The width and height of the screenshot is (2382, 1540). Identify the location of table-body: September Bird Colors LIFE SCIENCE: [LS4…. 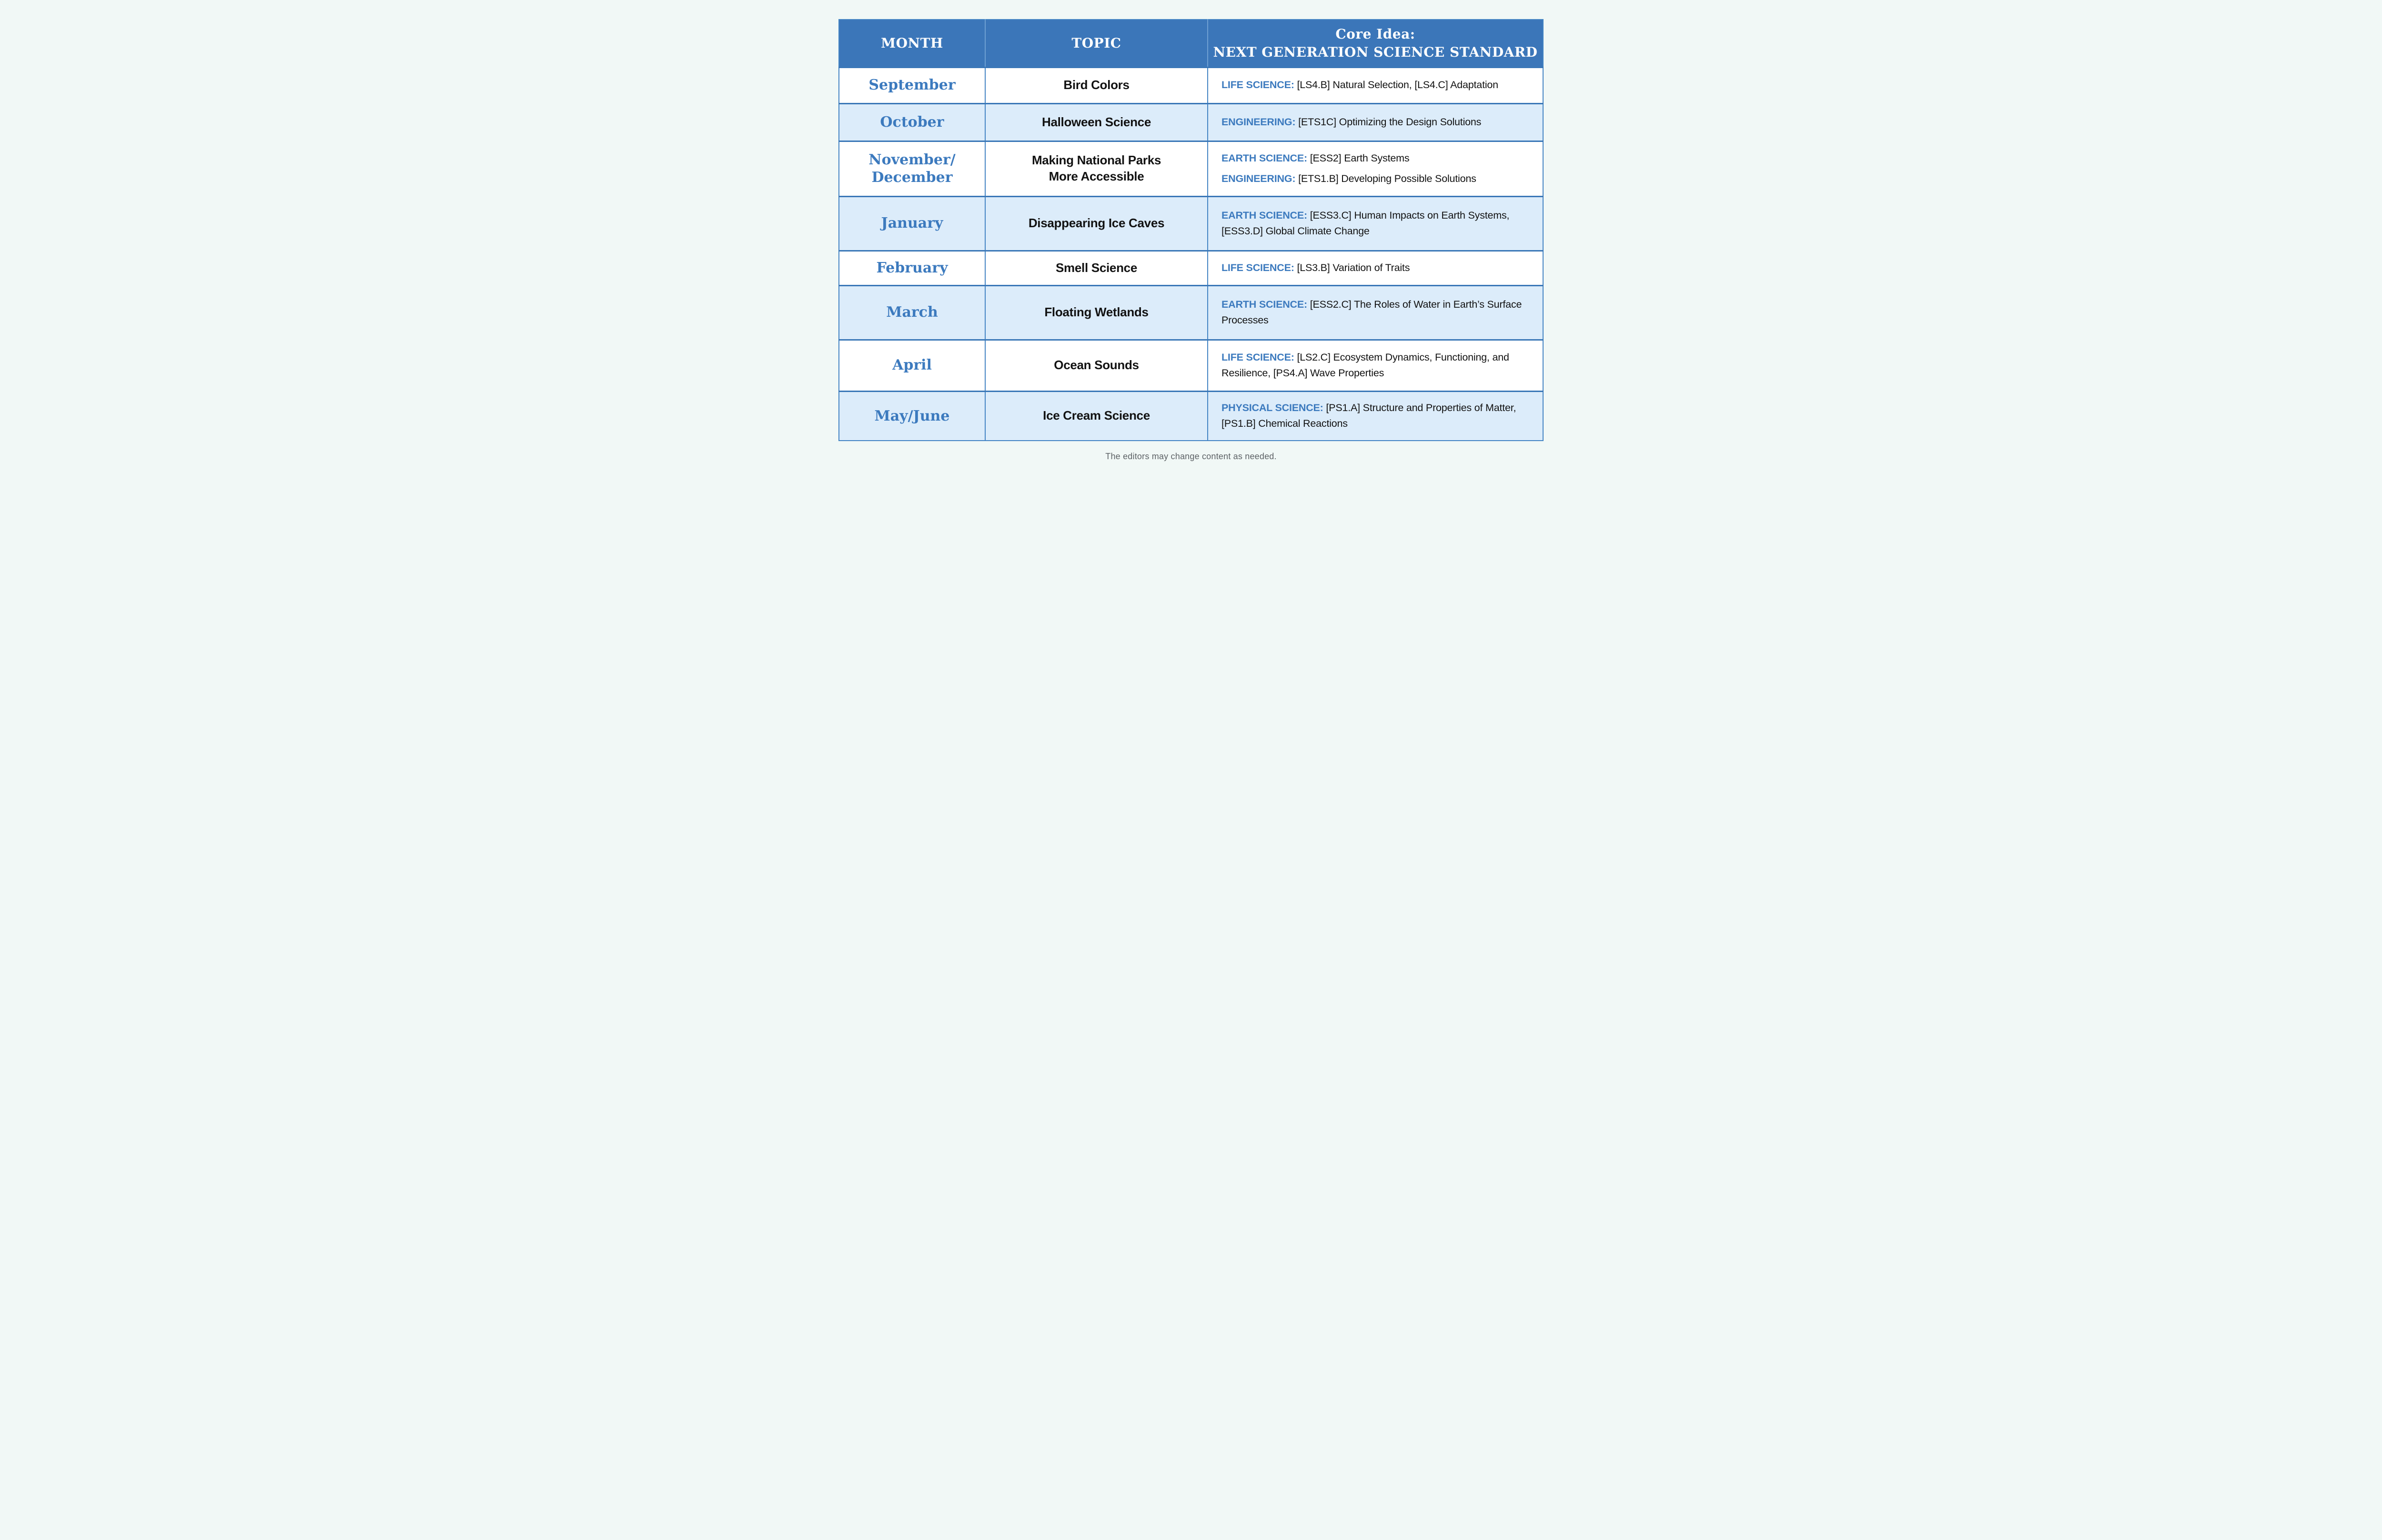
(1191, 254).